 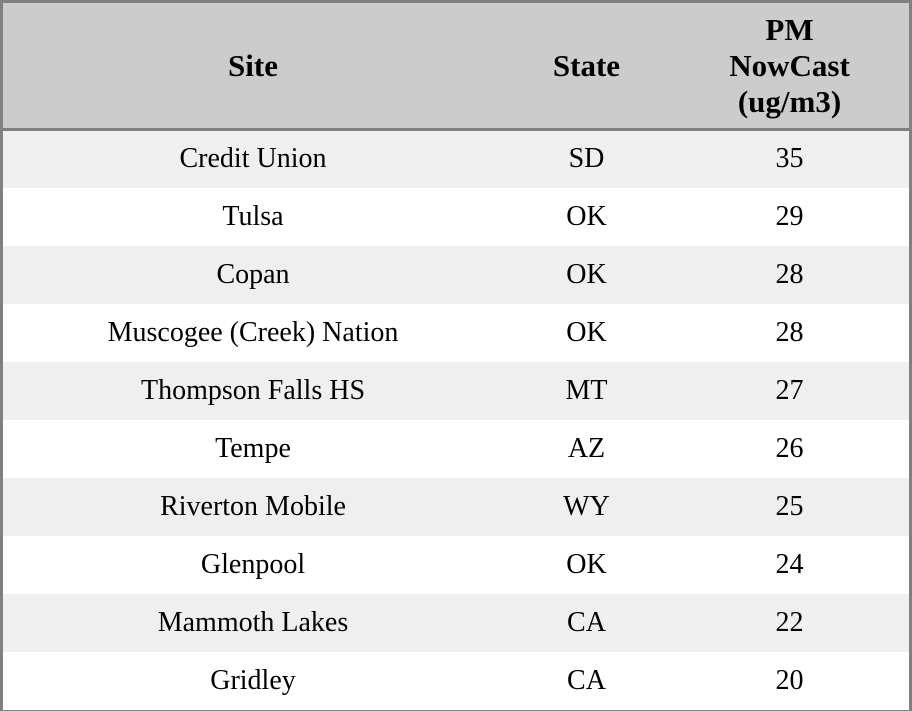 I want to click on cell-pm-nowcast: 24, so click(x=789, y=564).